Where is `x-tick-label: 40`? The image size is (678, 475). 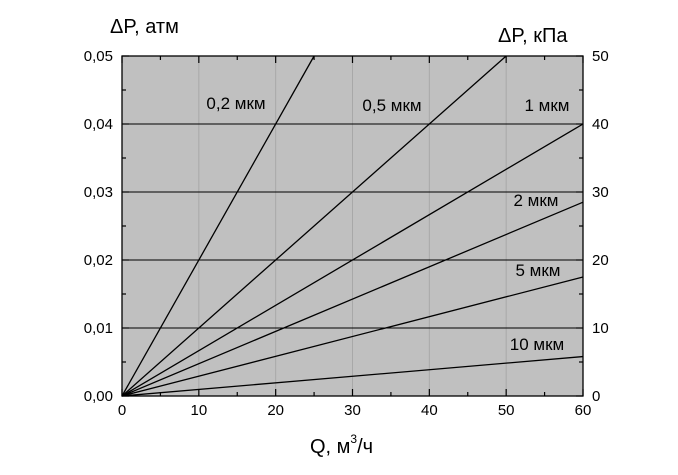
x-tick-label: 40 is located at coordinates (429, 410).